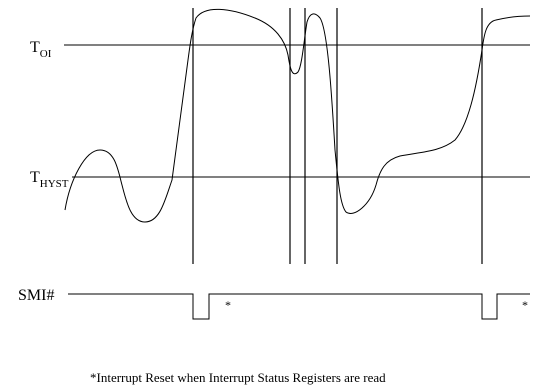  I want to click on reset-marker-2: *, so click(525, 305).